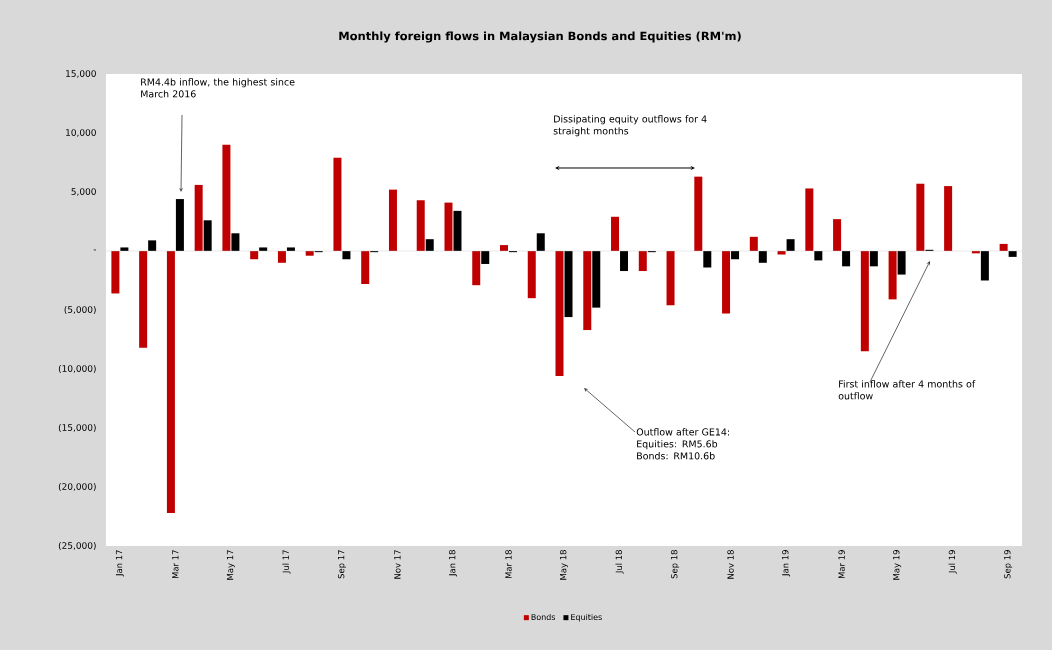 Image resolution: width=1052 pixels, height=650 pixels. Describe the element at coordinates (841, 564) in the screenshot. I see `x-tick-label: Mar 19` at that location.